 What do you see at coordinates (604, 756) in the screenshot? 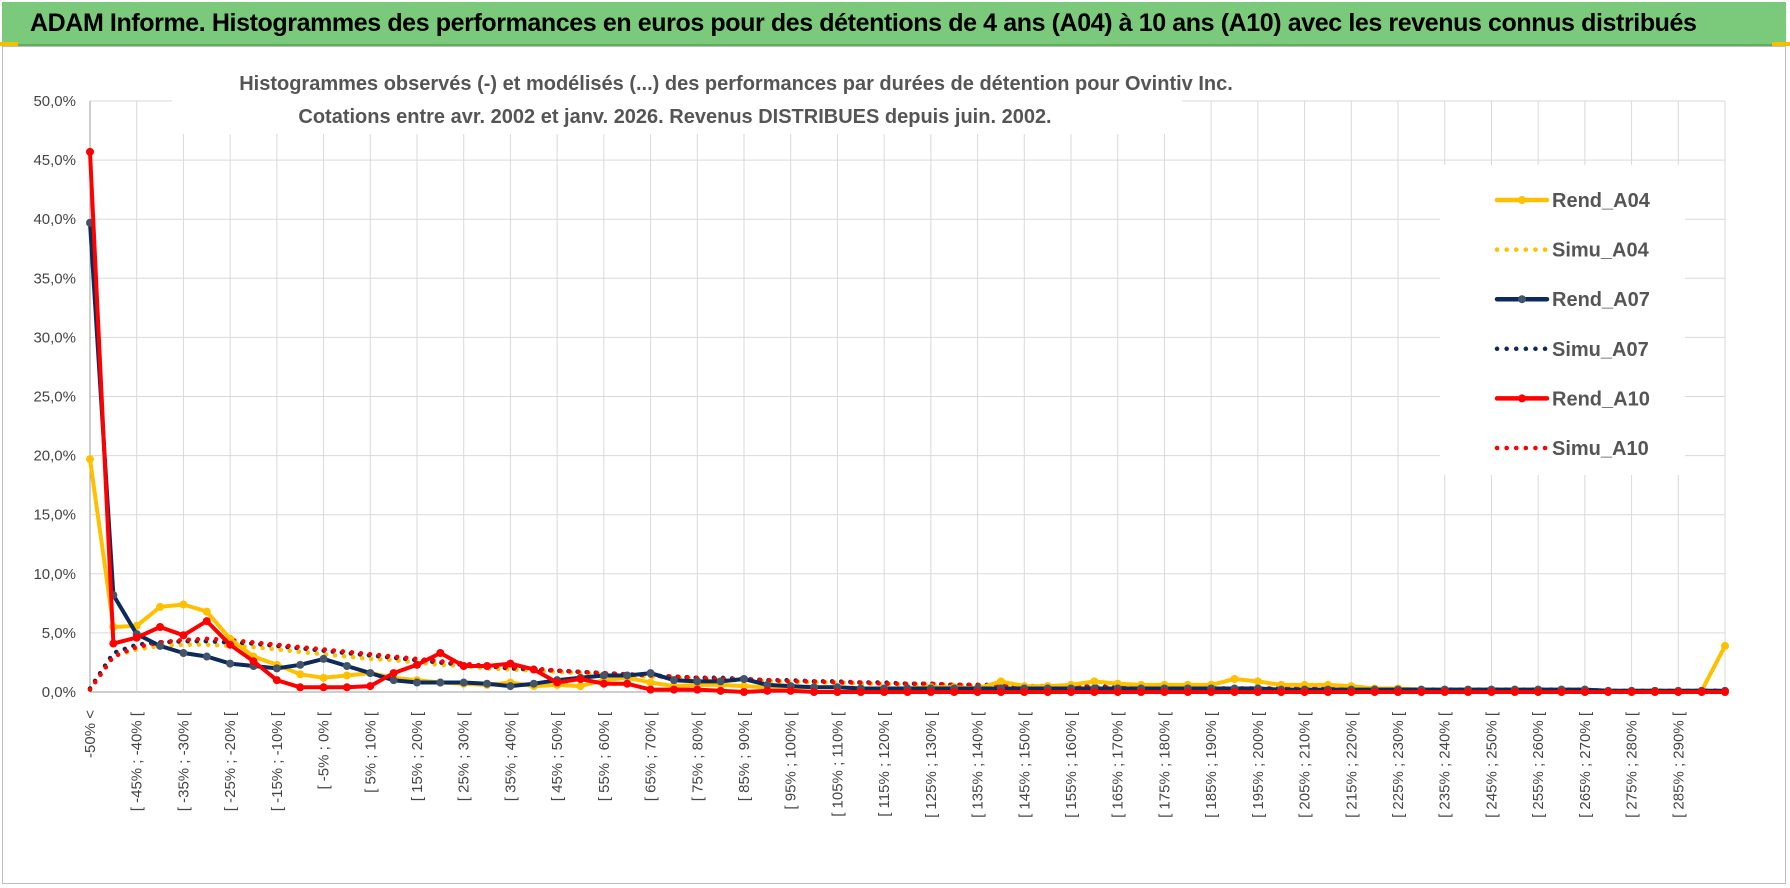
I see `x-tick-label: [ 55% ; 60% [` at bounding box center [604, 756].